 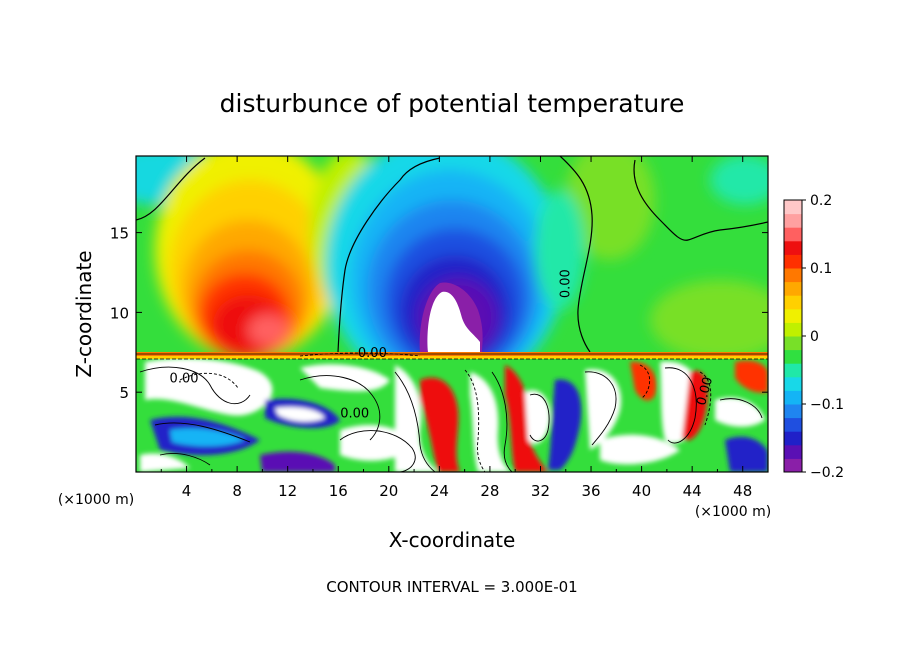 What do you see at coordinates (827, 405) in the screenshot?
I see `colorbar-tick-label: −0.1` at bounding box center [827, 405].